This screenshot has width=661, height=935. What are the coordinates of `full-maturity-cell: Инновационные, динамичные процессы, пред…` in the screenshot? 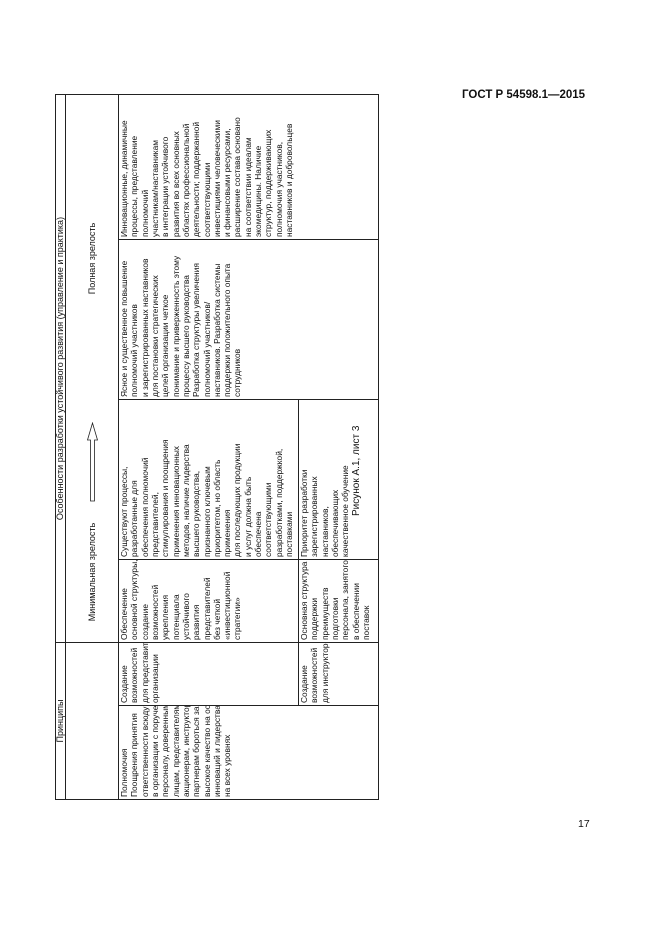 It's located at (248, 167).